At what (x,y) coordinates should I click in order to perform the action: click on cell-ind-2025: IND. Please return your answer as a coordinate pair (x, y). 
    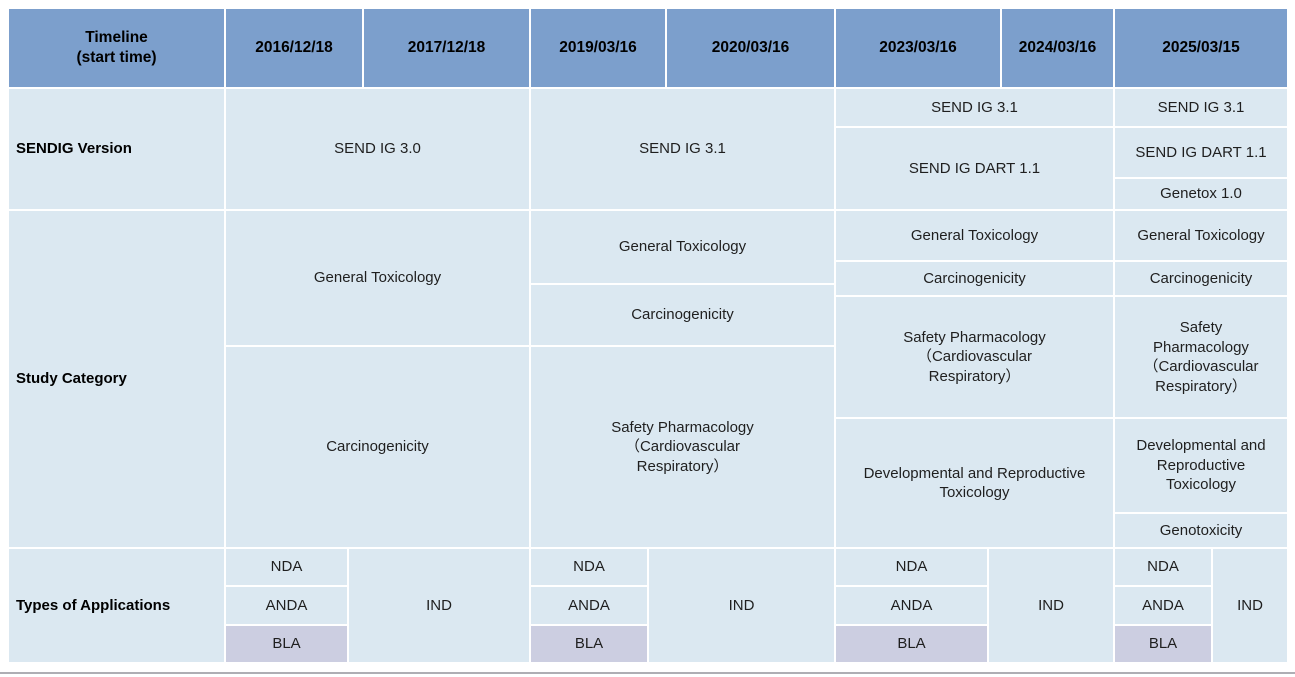
    Looking at the image, I should click on (1250, 605).